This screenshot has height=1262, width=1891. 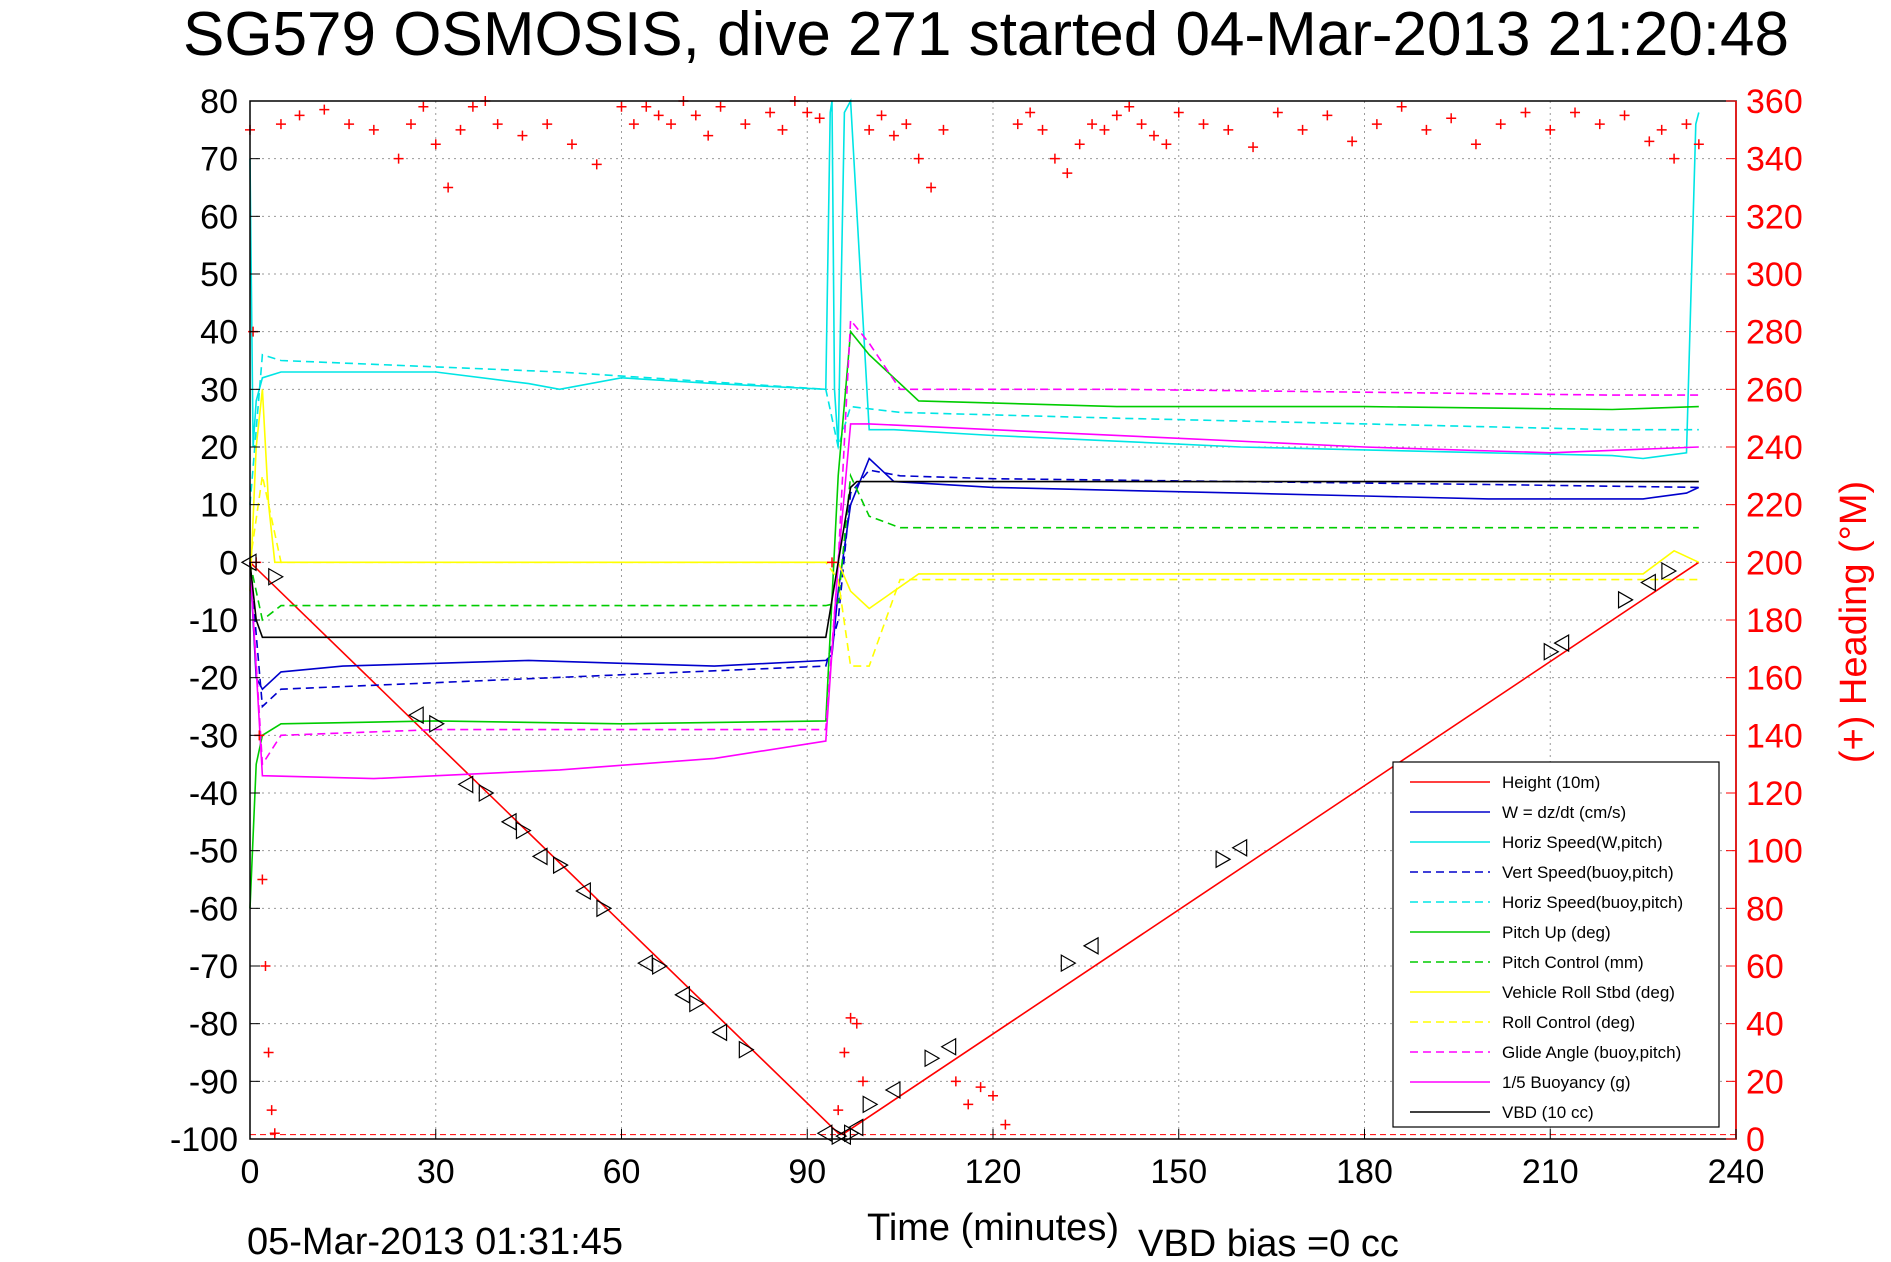 I want to click on right-tick-label: 40, so click(x=1765, y=1025).